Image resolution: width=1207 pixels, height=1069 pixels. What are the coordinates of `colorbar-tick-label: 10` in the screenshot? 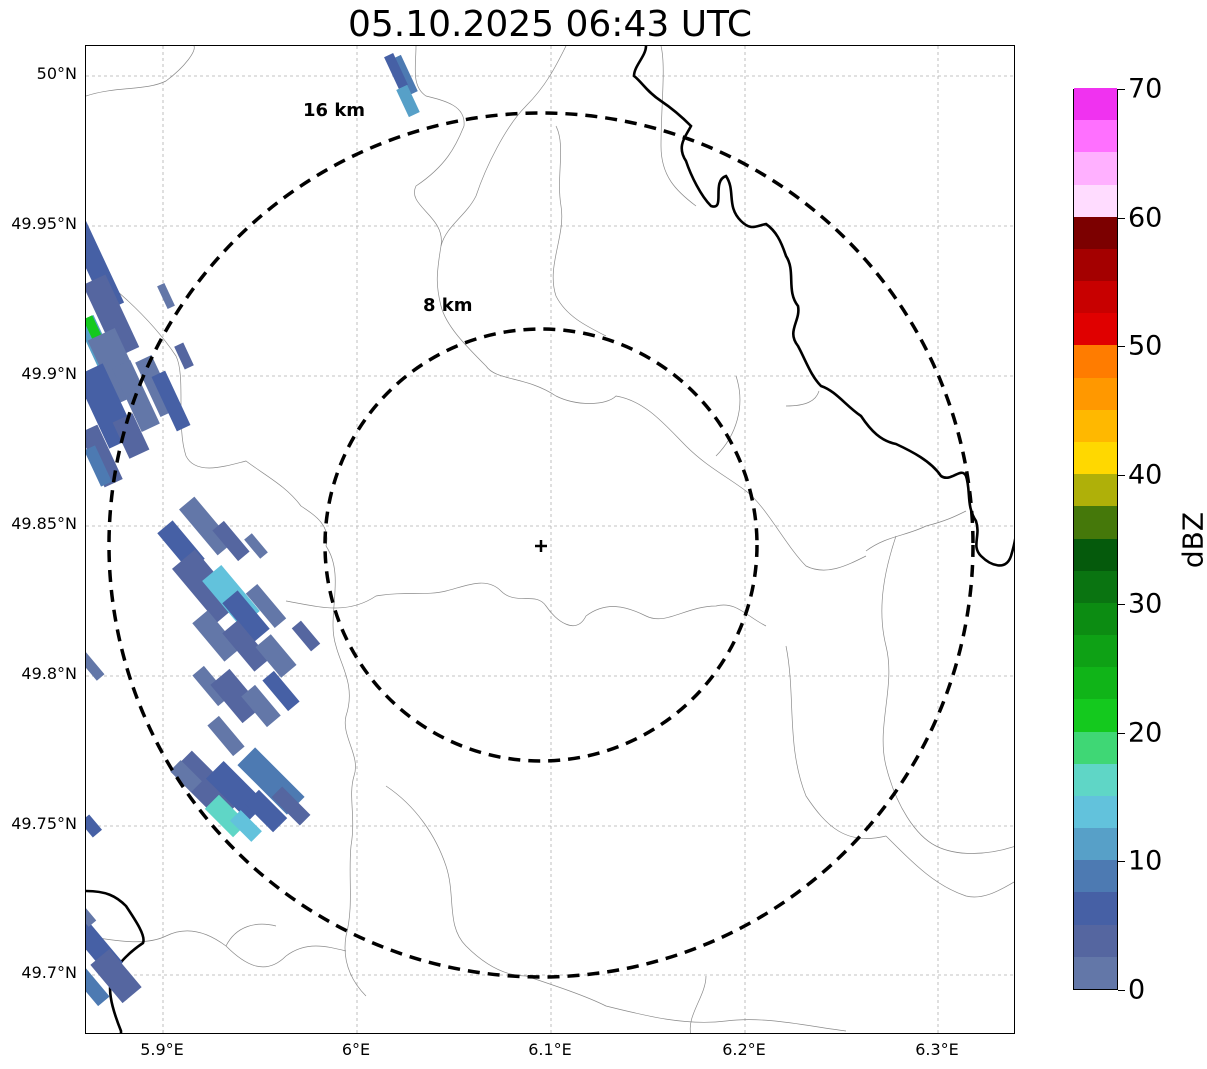 It's located at (1145, 861).